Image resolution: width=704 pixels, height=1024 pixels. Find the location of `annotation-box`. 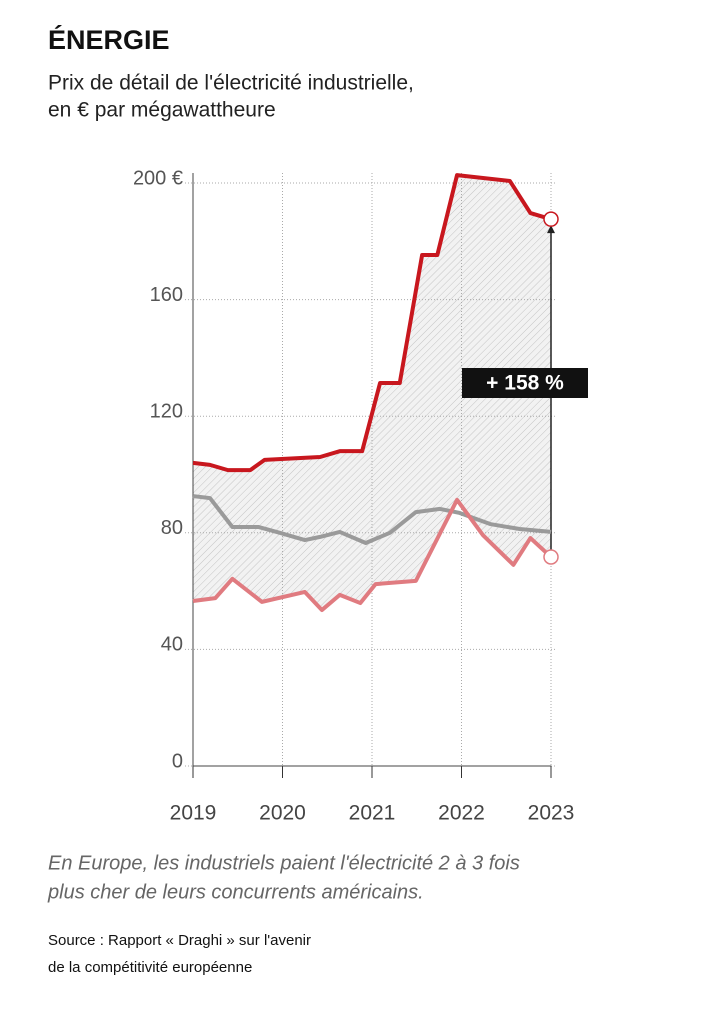

annotation-box is located at coordinates (525, 383).